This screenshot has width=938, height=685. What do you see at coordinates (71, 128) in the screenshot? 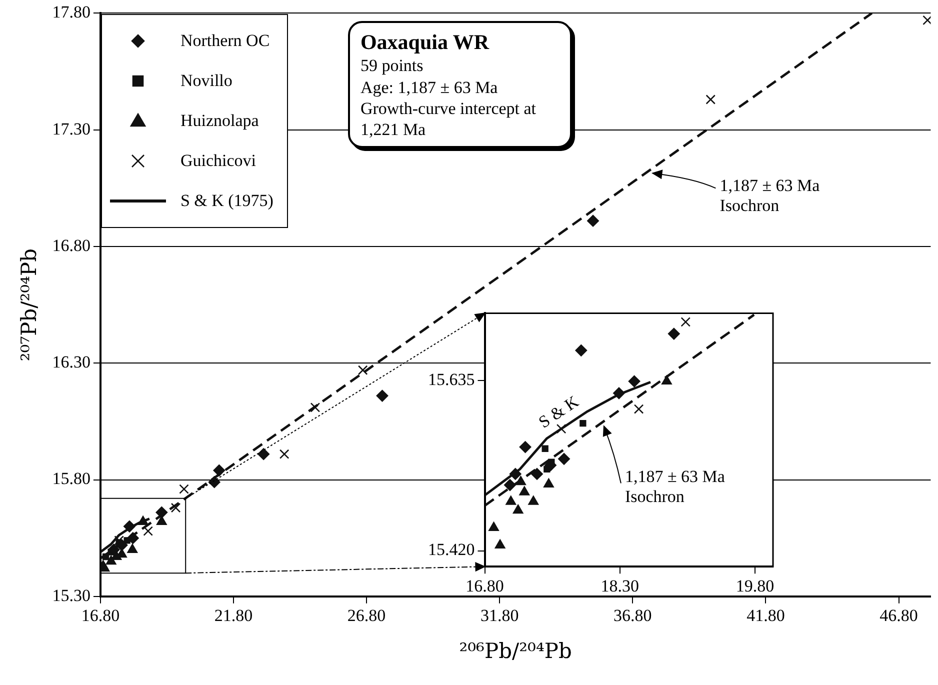
I see `y-tick-label: 17.30` at bounding box center [71, 128].